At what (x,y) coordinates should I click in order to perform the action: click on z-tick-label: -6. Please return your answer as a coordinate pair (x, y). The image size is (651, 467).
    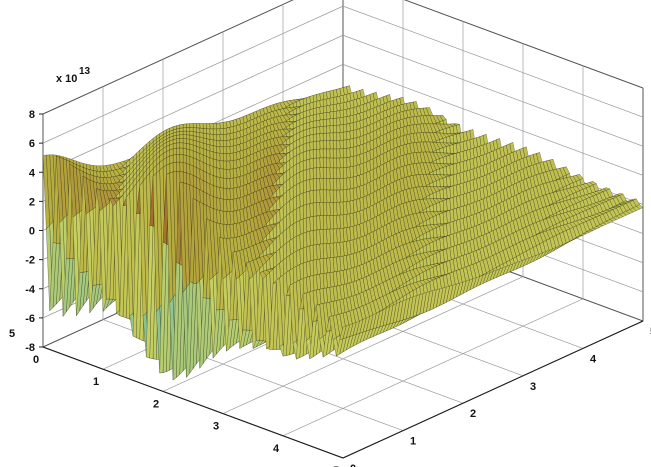
    Looking at the image, I should click on (30, 319).